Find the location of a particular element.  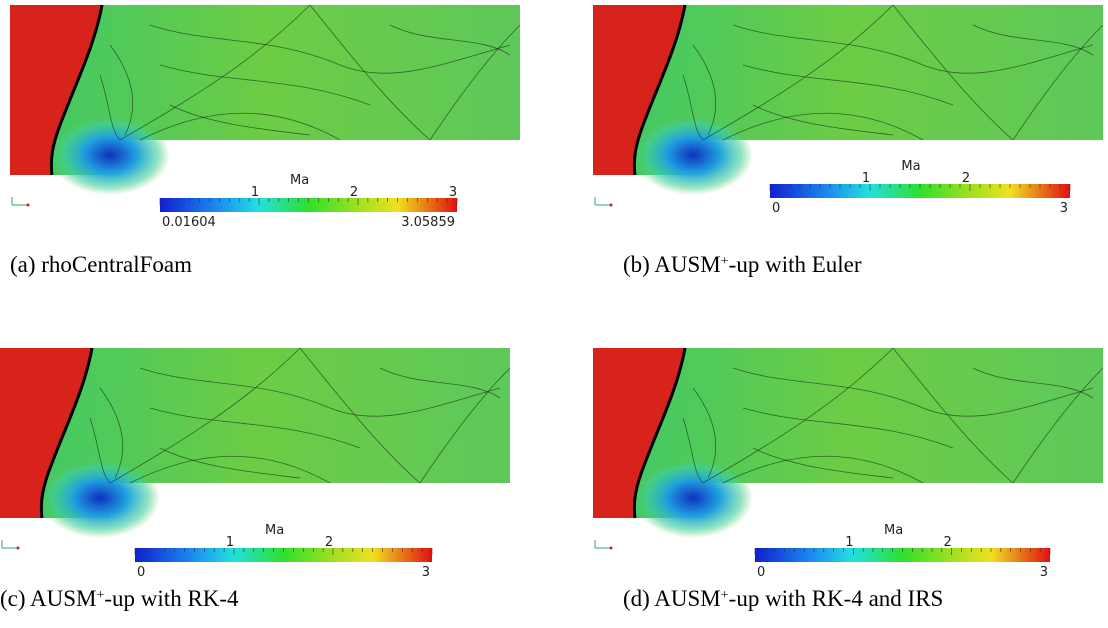

caption-text: -up with Euler is located at coordinates (795, 264).